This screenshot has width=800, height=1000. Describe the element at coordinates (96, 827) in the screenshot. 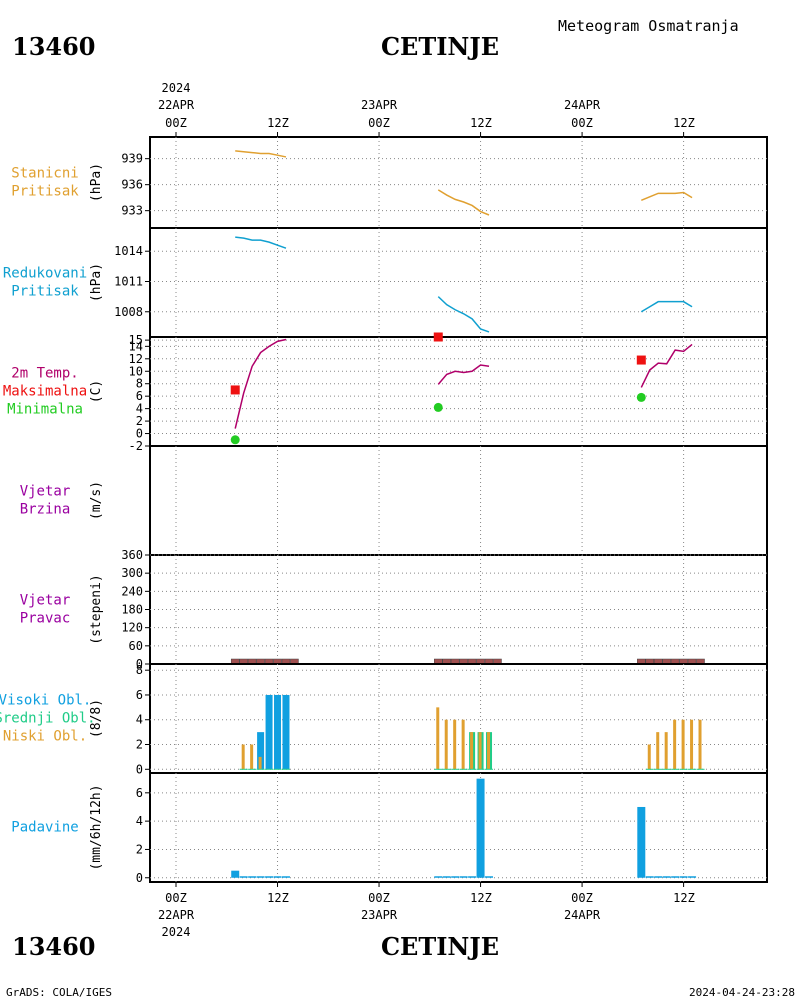

I see `y-axis-unit: (mm/6h/12h)` at that location.